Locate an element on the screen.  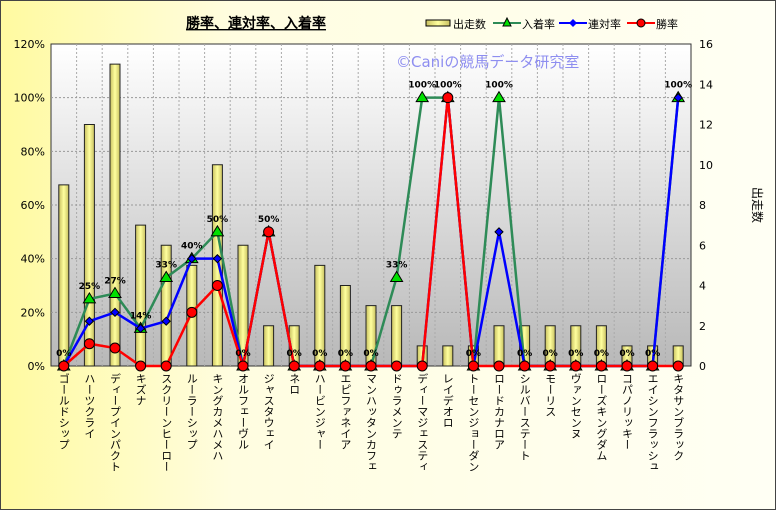
x-tick-label: オルフェーヴル is located at coordinates (243, 411).